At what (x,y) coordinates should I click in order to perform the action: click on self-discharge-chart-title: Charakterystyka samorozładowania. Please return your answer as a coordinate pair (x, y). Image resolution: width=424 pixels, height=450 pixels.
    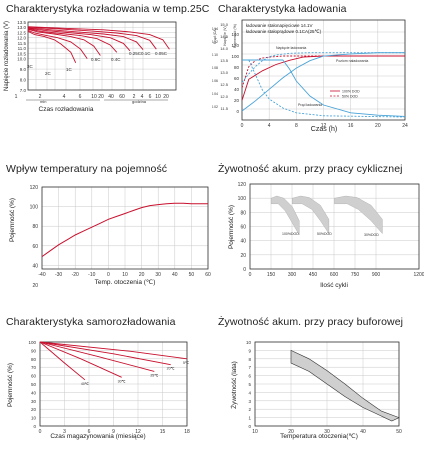
    Looking at the image, I should click on (91, 322).